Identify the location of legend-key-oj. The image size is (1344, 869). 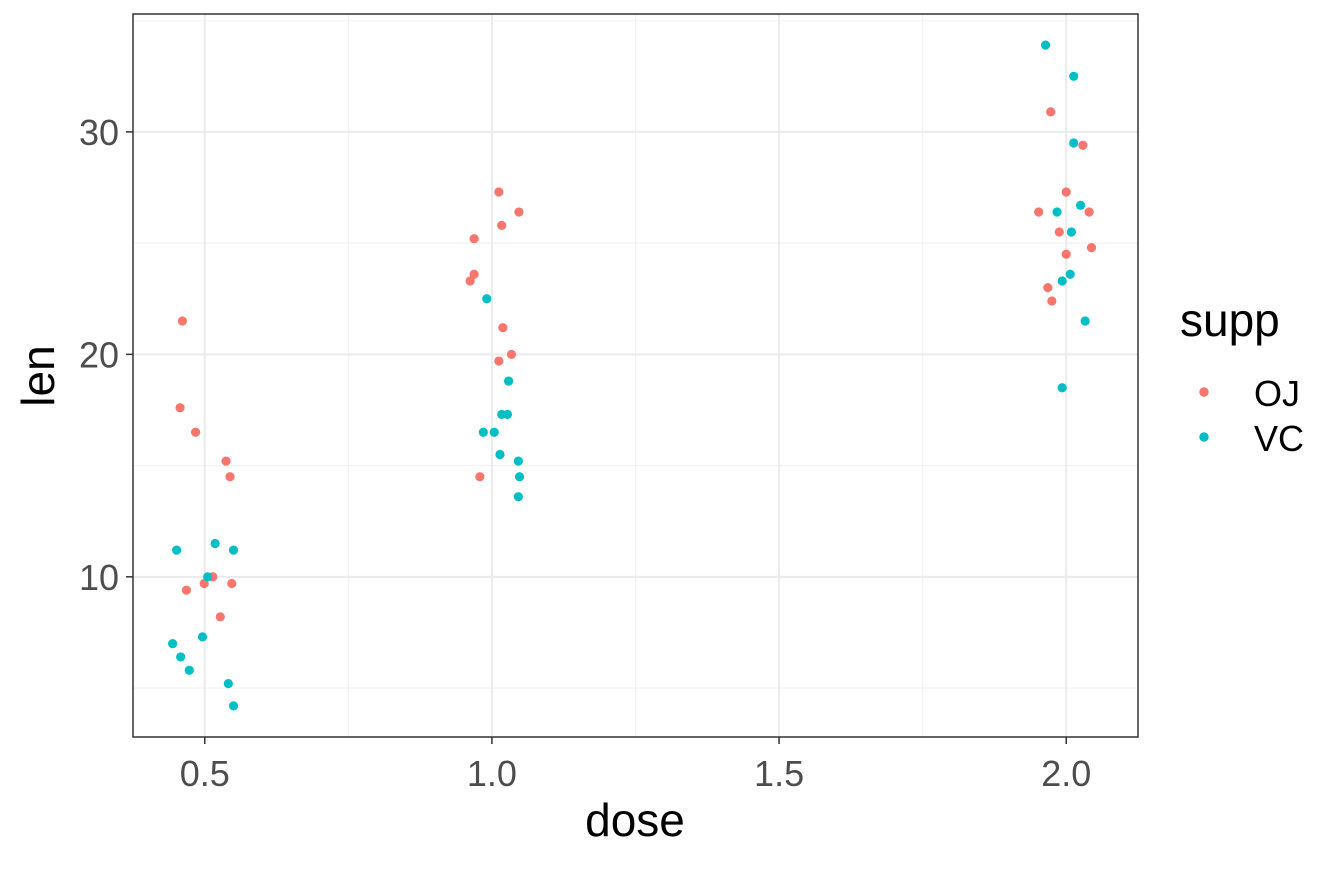
(1204, 392).